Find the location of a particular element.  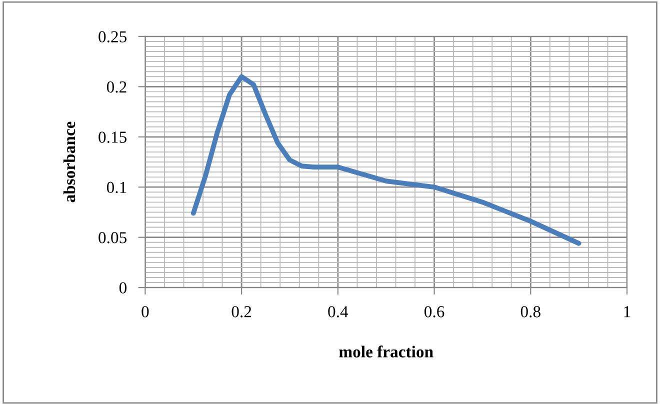

y-tick-label: 0.25 is located at coordinates (112, 36).